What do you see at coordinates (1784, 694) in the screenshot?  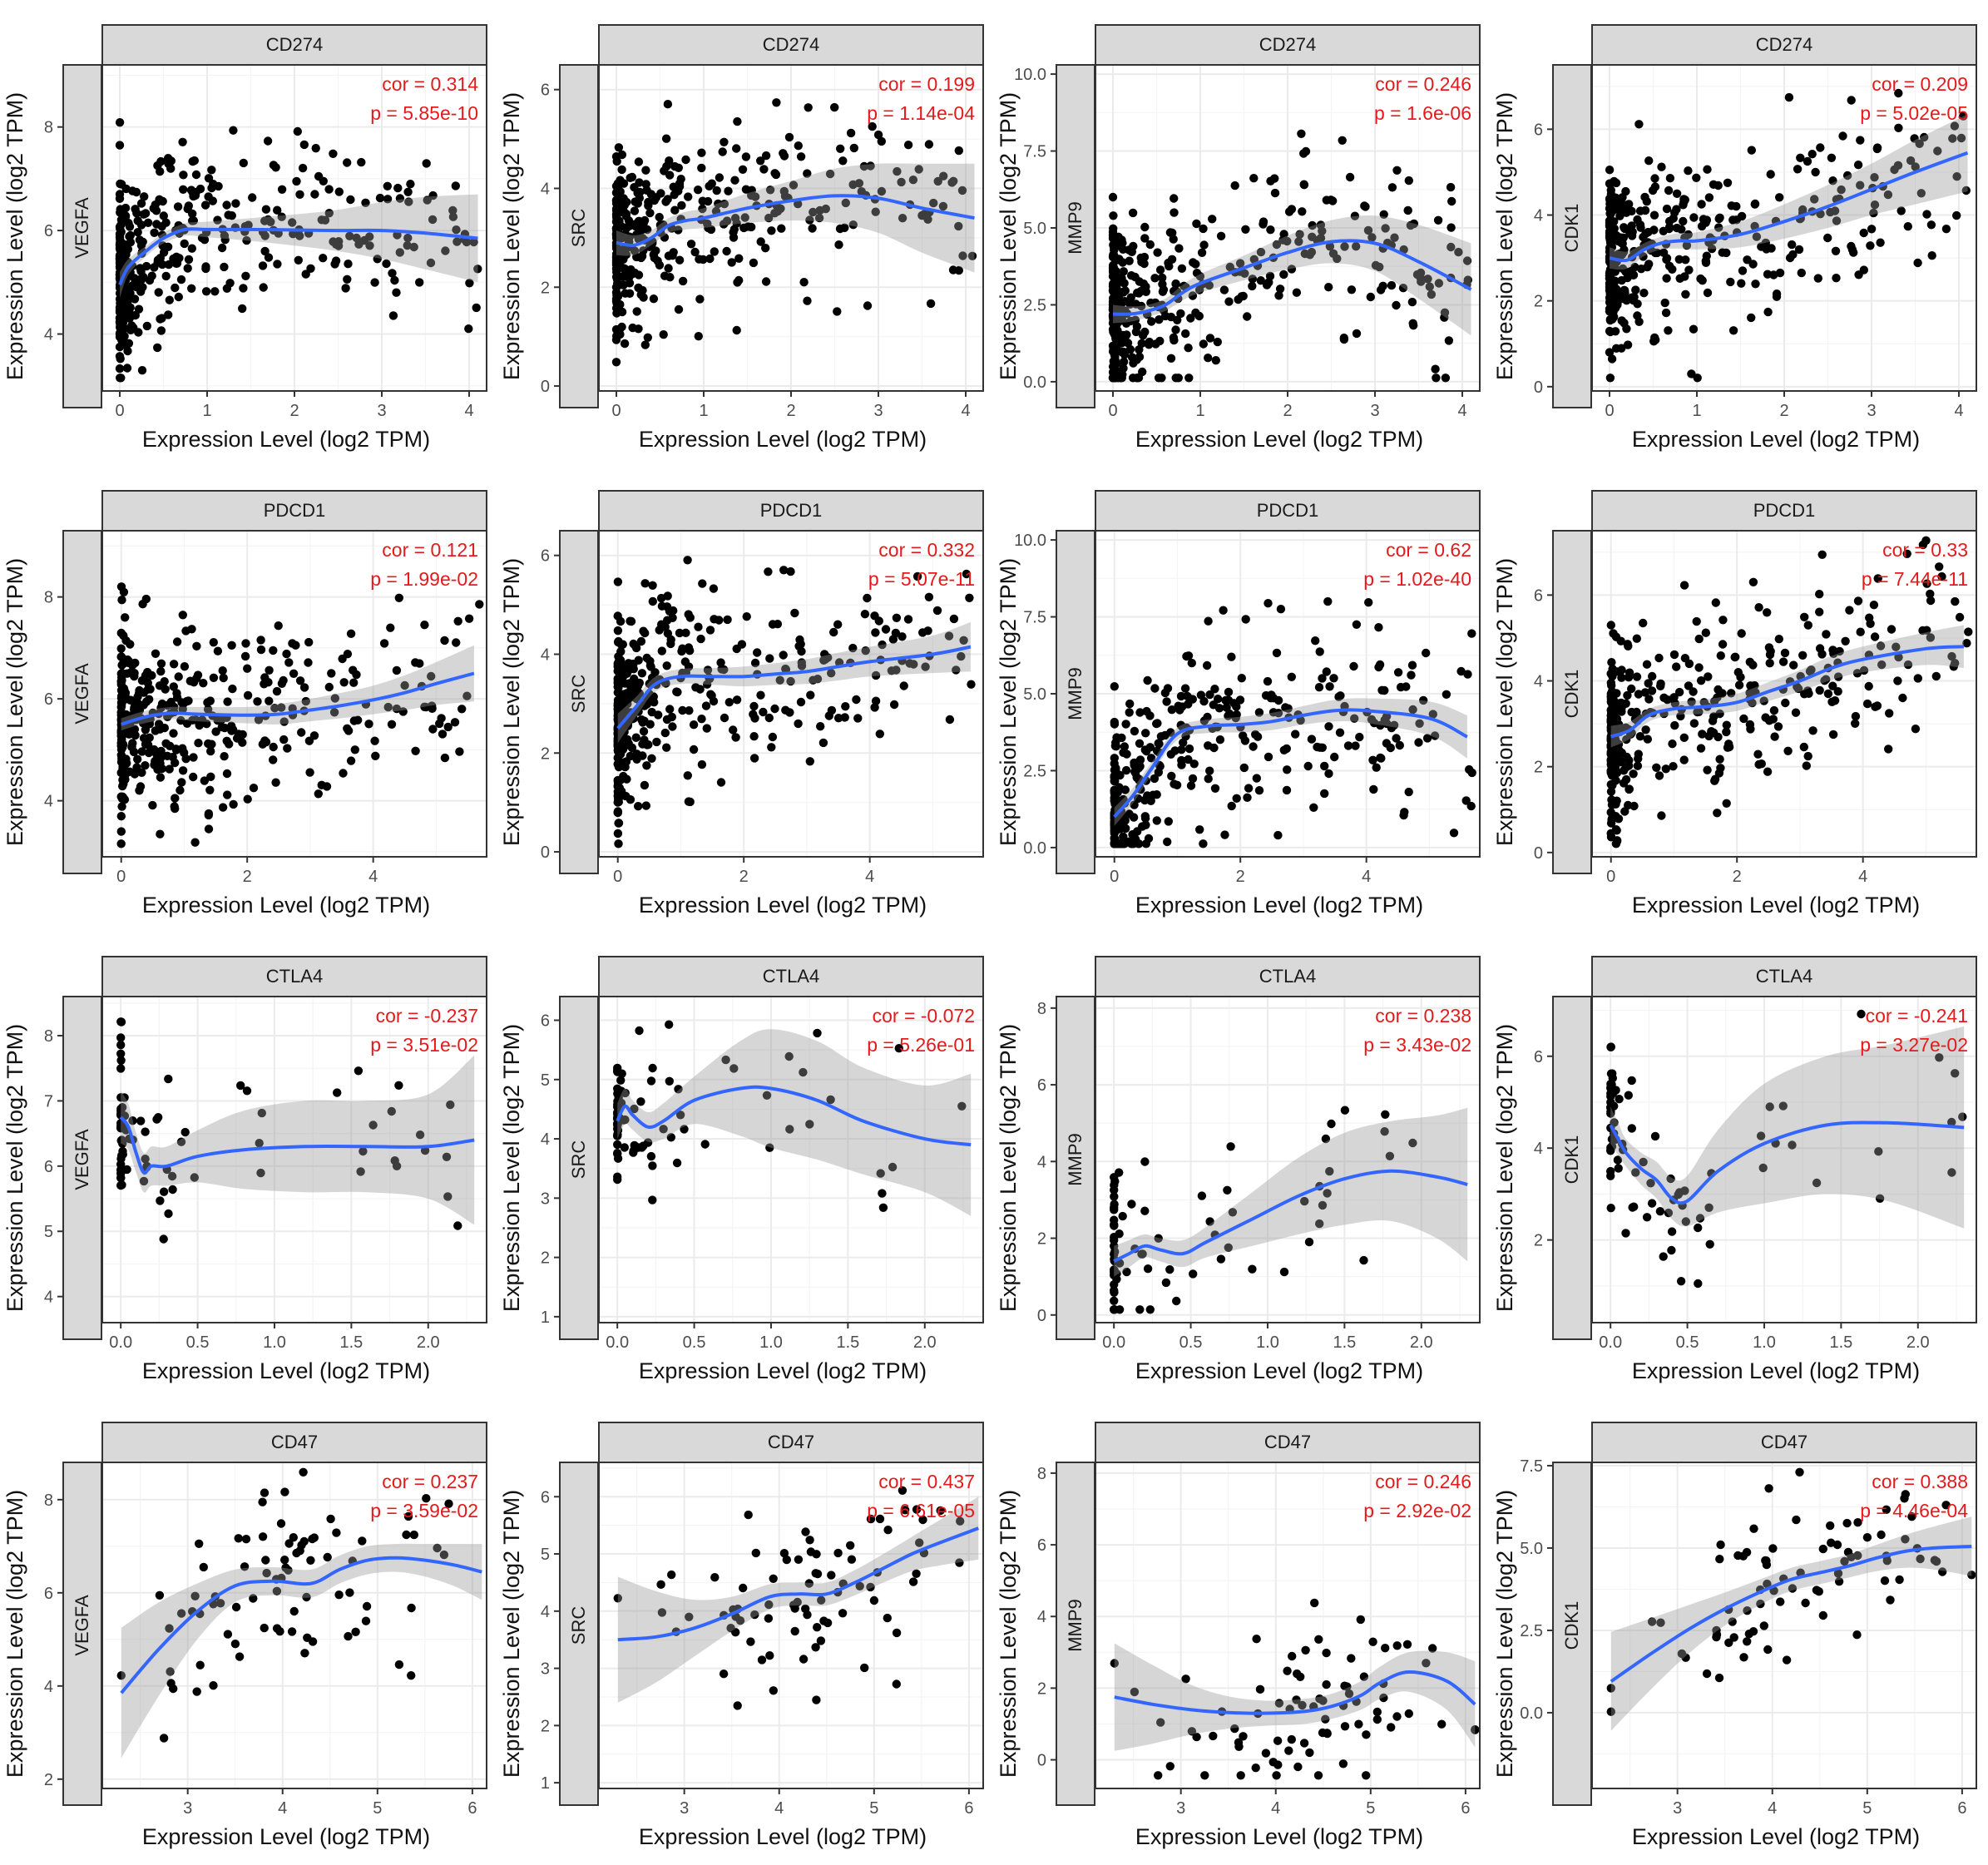 I see `plot-background` at bounding box center [1784, 694].